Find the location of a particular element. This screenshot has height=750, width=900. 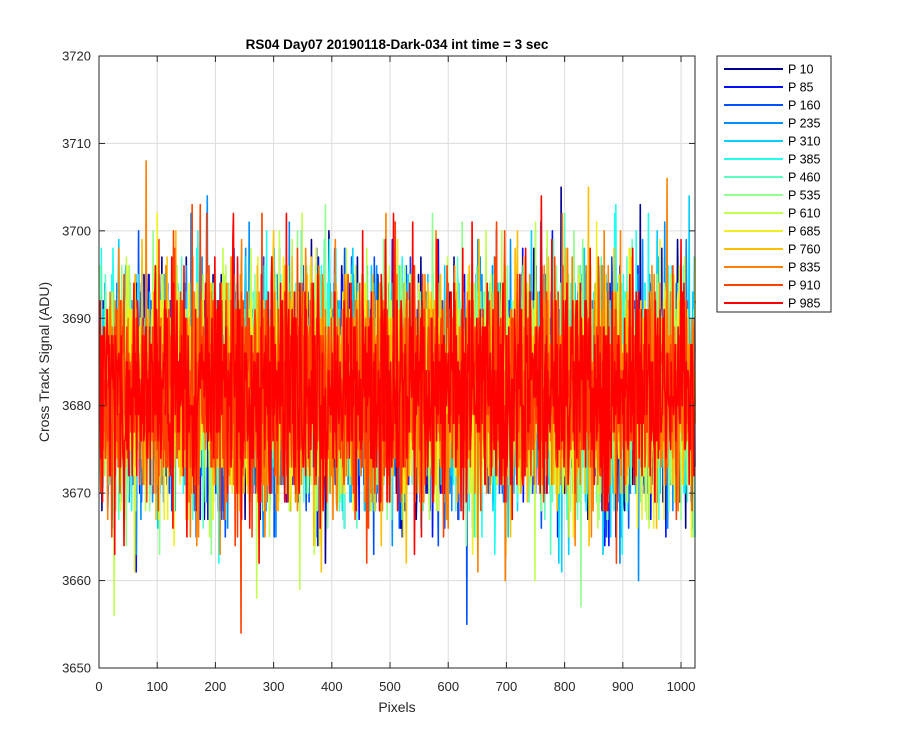

legend-label: P 10 is located at coordinates (801, 70).